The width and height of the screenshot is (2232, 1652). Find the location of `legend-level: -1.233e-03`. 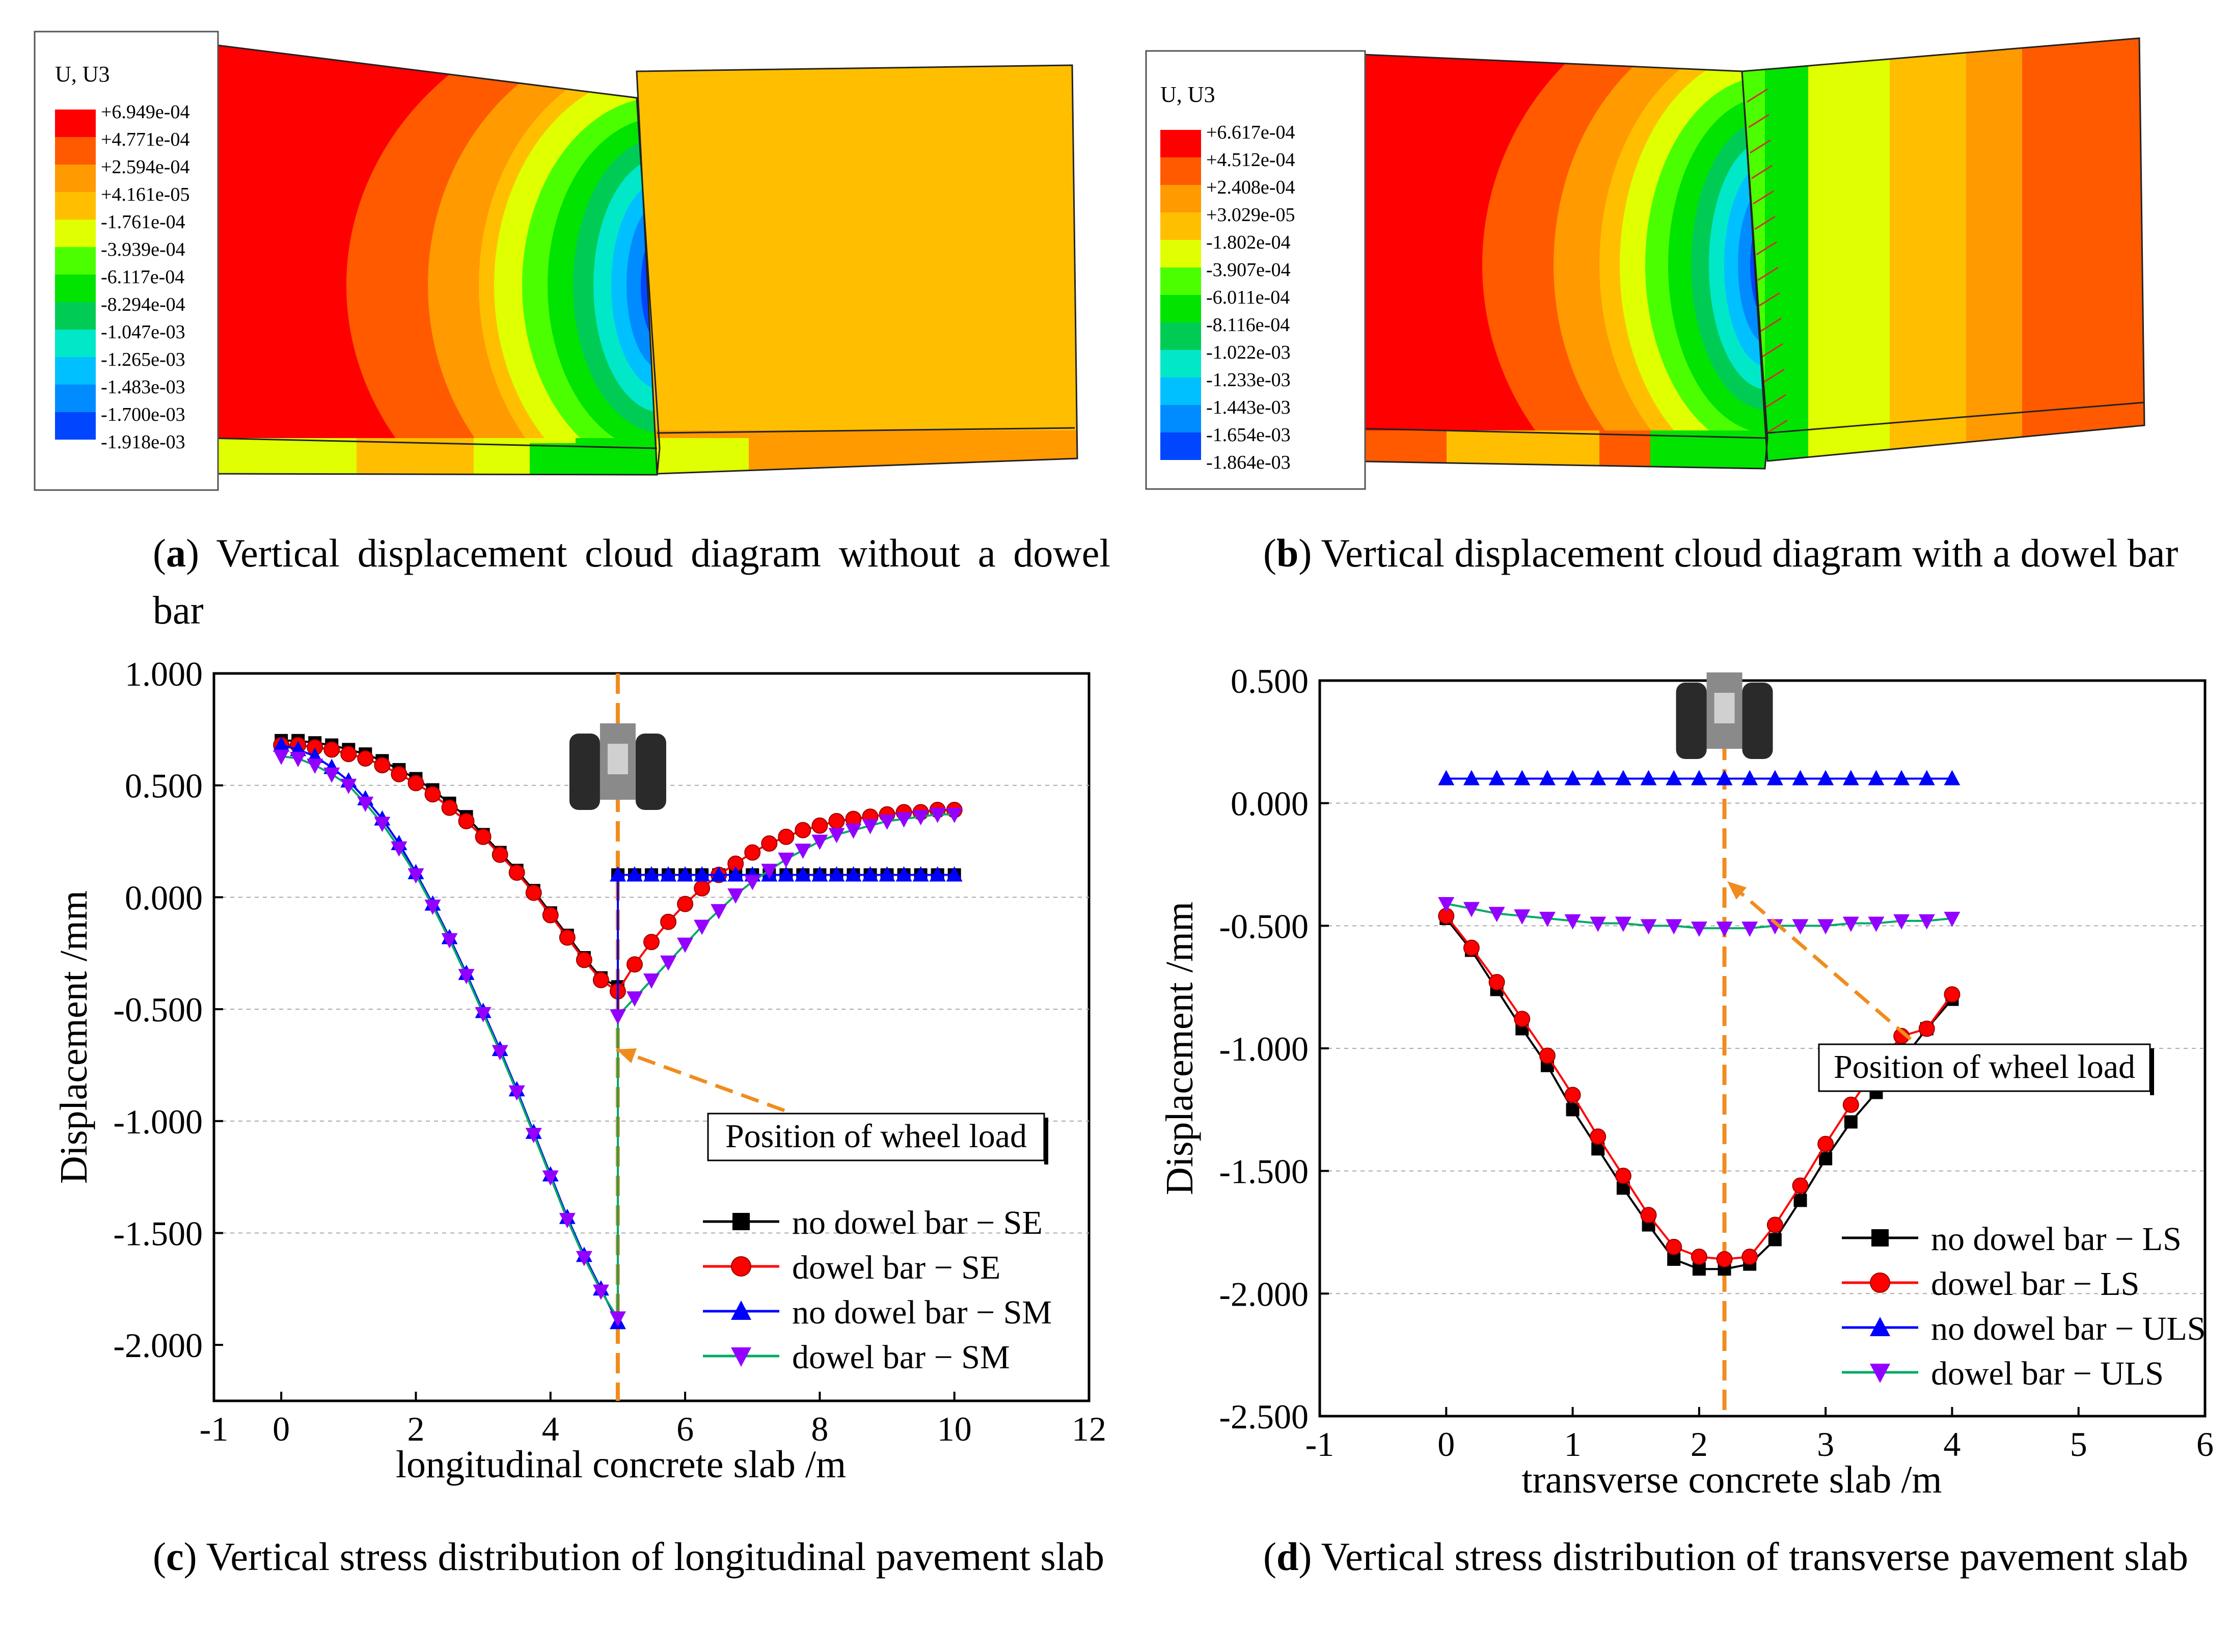

legend-level: -1.233e-03 is located at coordinates (1248, 380).